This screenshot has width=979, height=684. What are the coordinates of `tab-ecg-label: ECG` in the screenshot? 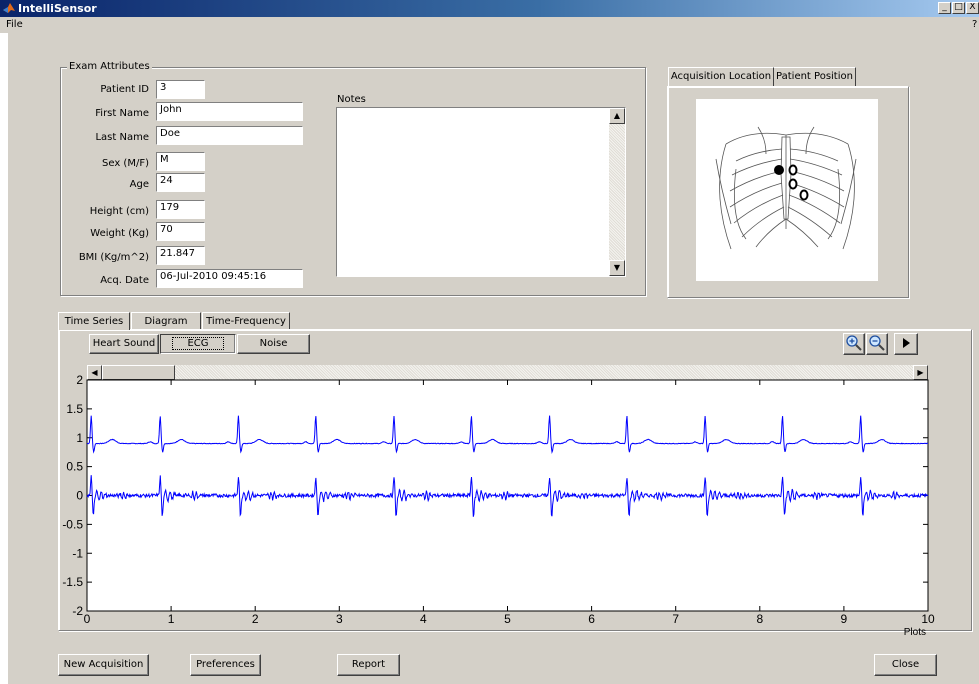 It's located at (198, 343).